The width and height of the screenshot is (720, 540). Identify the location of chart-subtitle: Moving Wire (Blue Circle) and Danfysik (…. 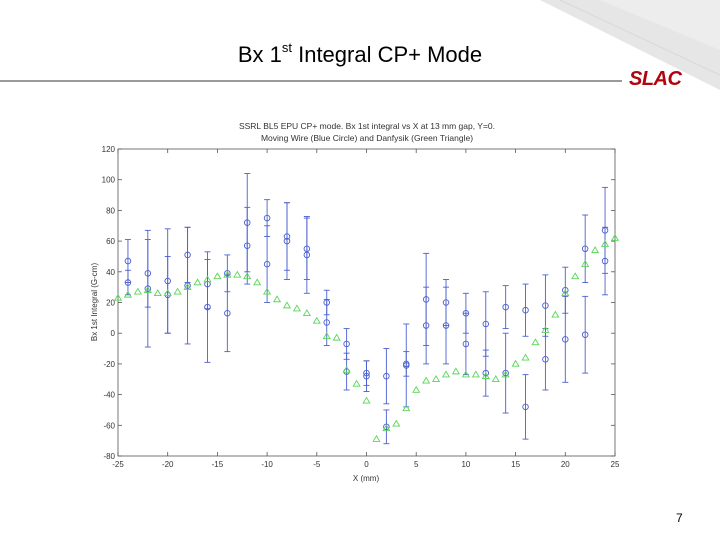
(367, 138).